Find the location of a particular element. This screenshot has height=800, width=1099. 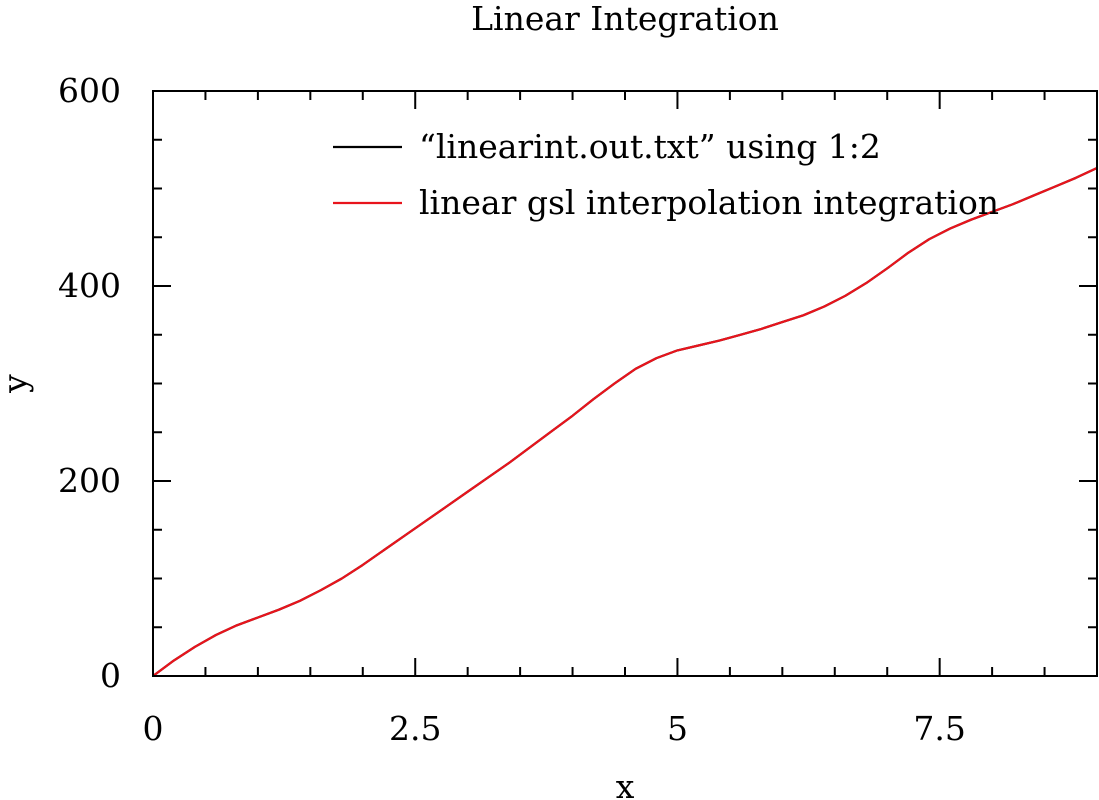

y-axis-label: y is located at coordinates (17, 384).